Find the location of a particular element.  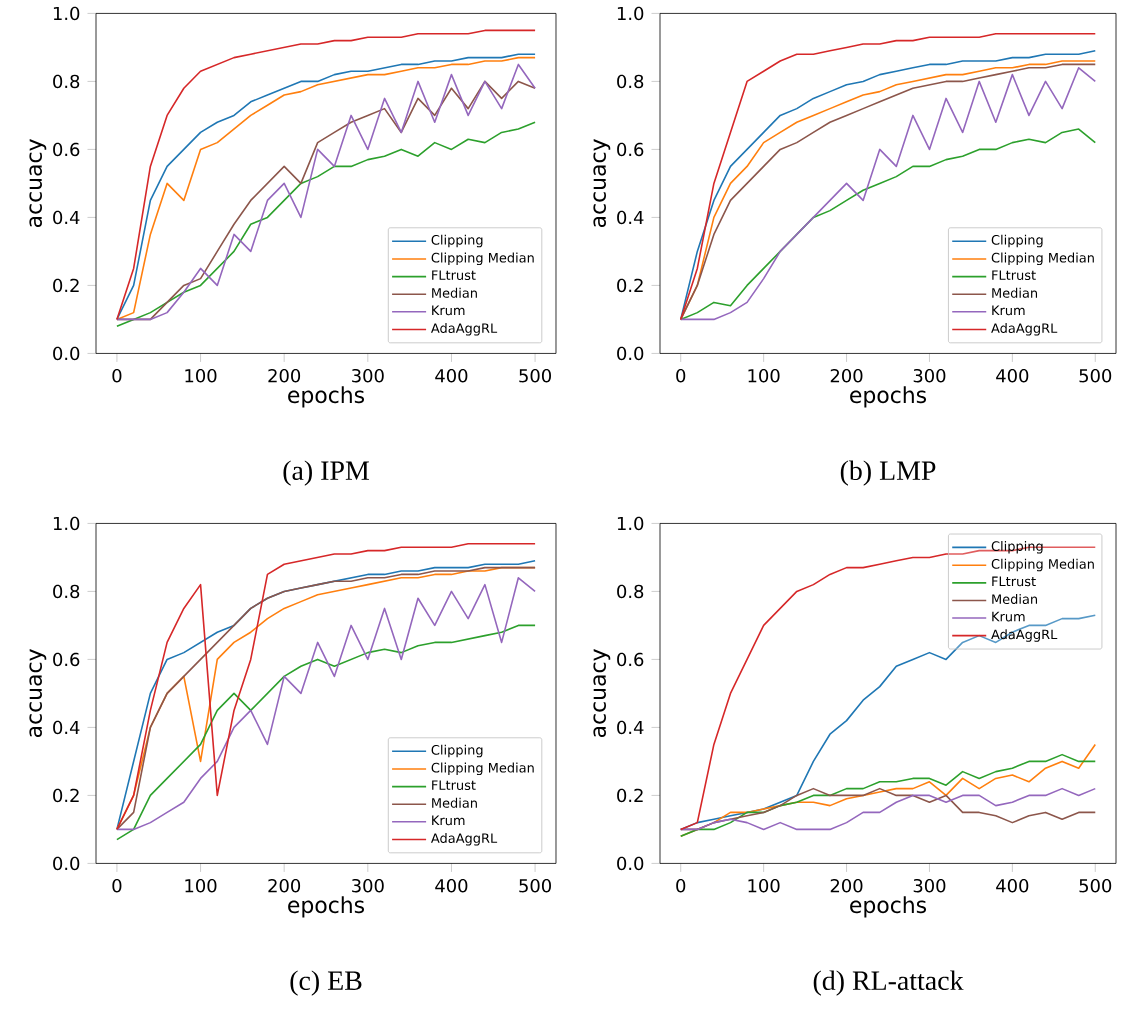

text: (a) IPM is located at coordinates (326, 473).